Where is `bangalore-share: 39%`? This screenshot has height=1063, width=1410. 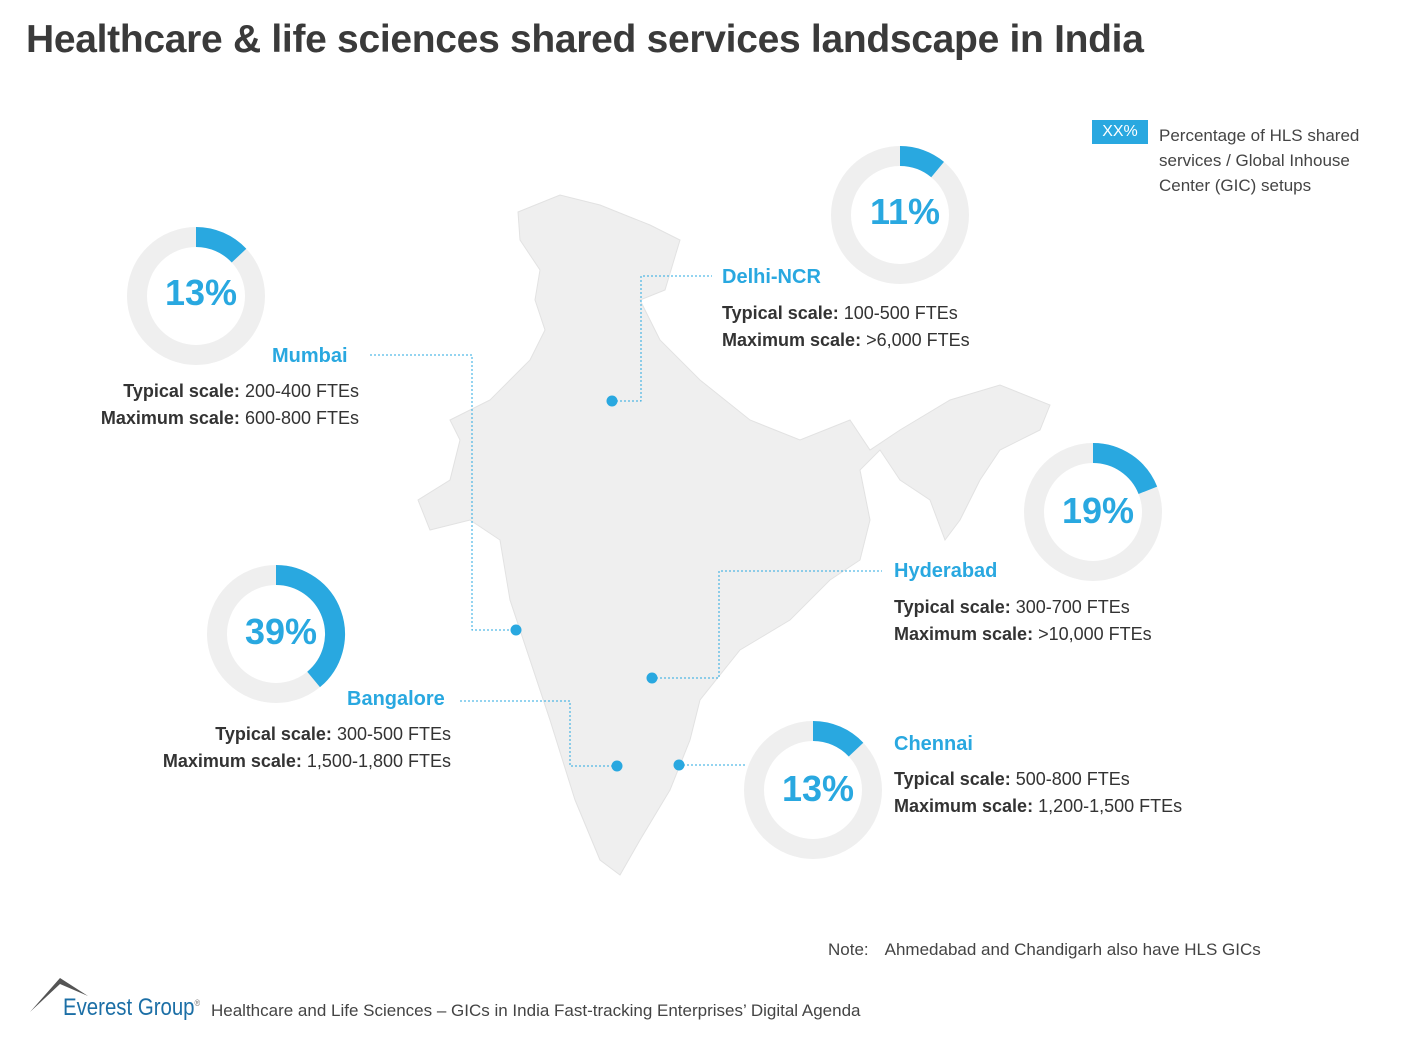 bangalore-share: 39% is located at coordinates (281, 631).